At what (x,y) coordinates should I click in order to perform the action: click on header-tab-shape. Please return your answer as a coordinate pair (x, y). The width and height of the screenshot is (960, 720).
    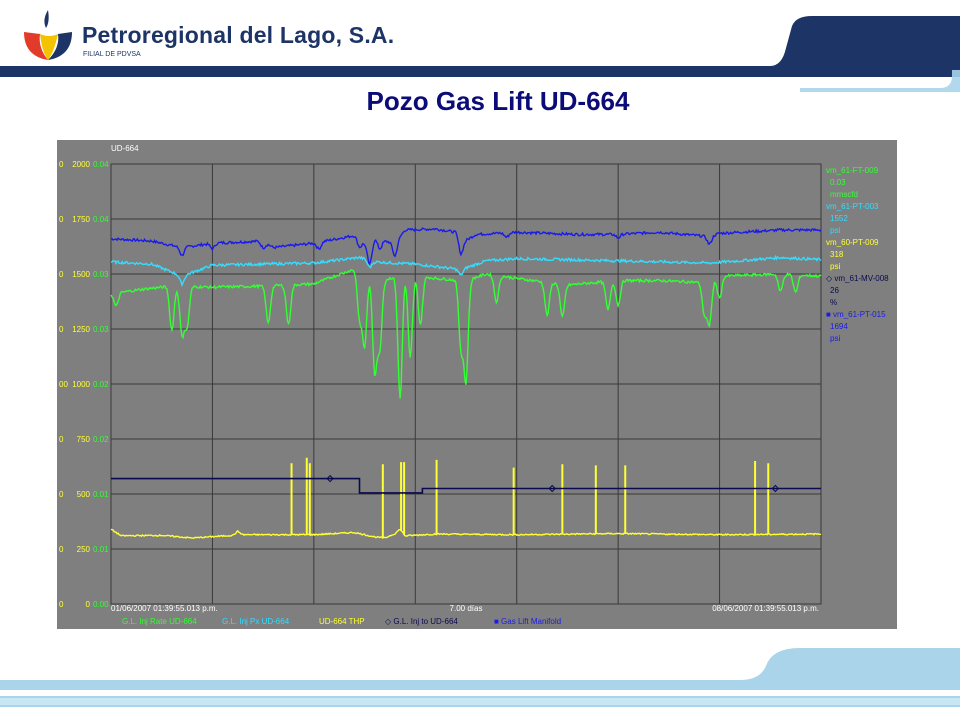
    Looking at the image, I should click on (840, 46).